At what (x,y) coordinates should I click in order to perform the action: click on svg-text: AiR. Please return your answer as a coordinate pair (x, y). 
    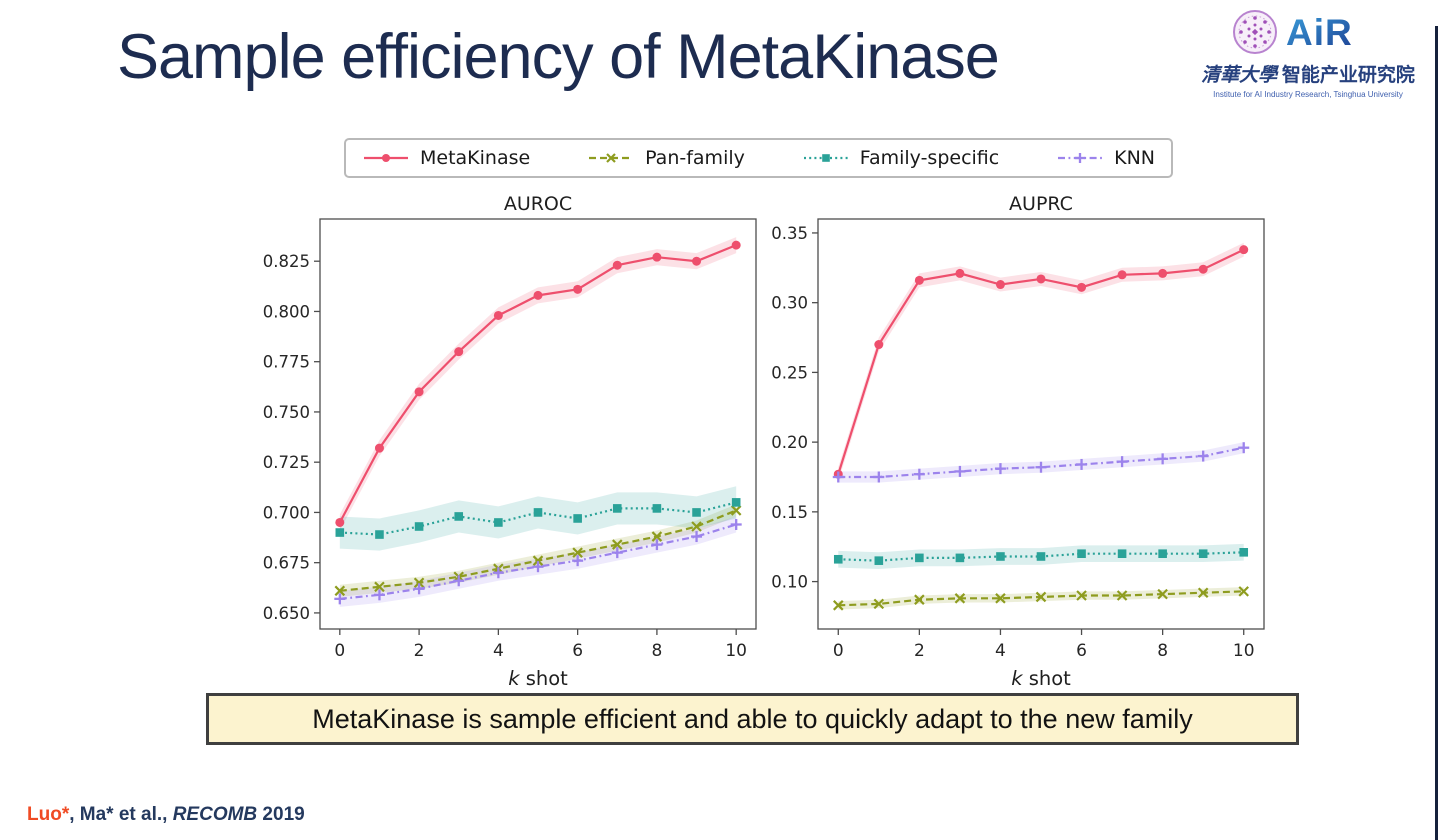
    Looking at the image, I should click on (1319, 32).